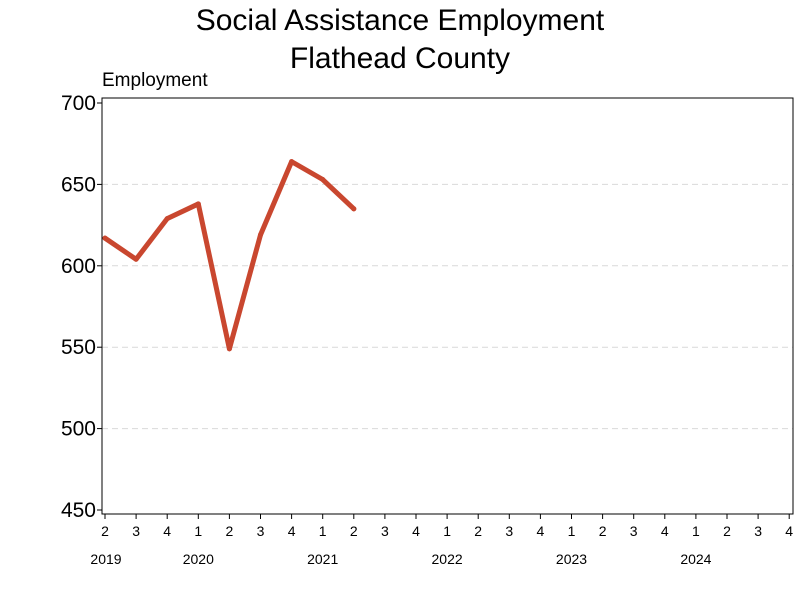  What do you see at coordinates (78, 429) in the screenshot?
I see `y-tick-label: 500` at bounding box center [78, 429].